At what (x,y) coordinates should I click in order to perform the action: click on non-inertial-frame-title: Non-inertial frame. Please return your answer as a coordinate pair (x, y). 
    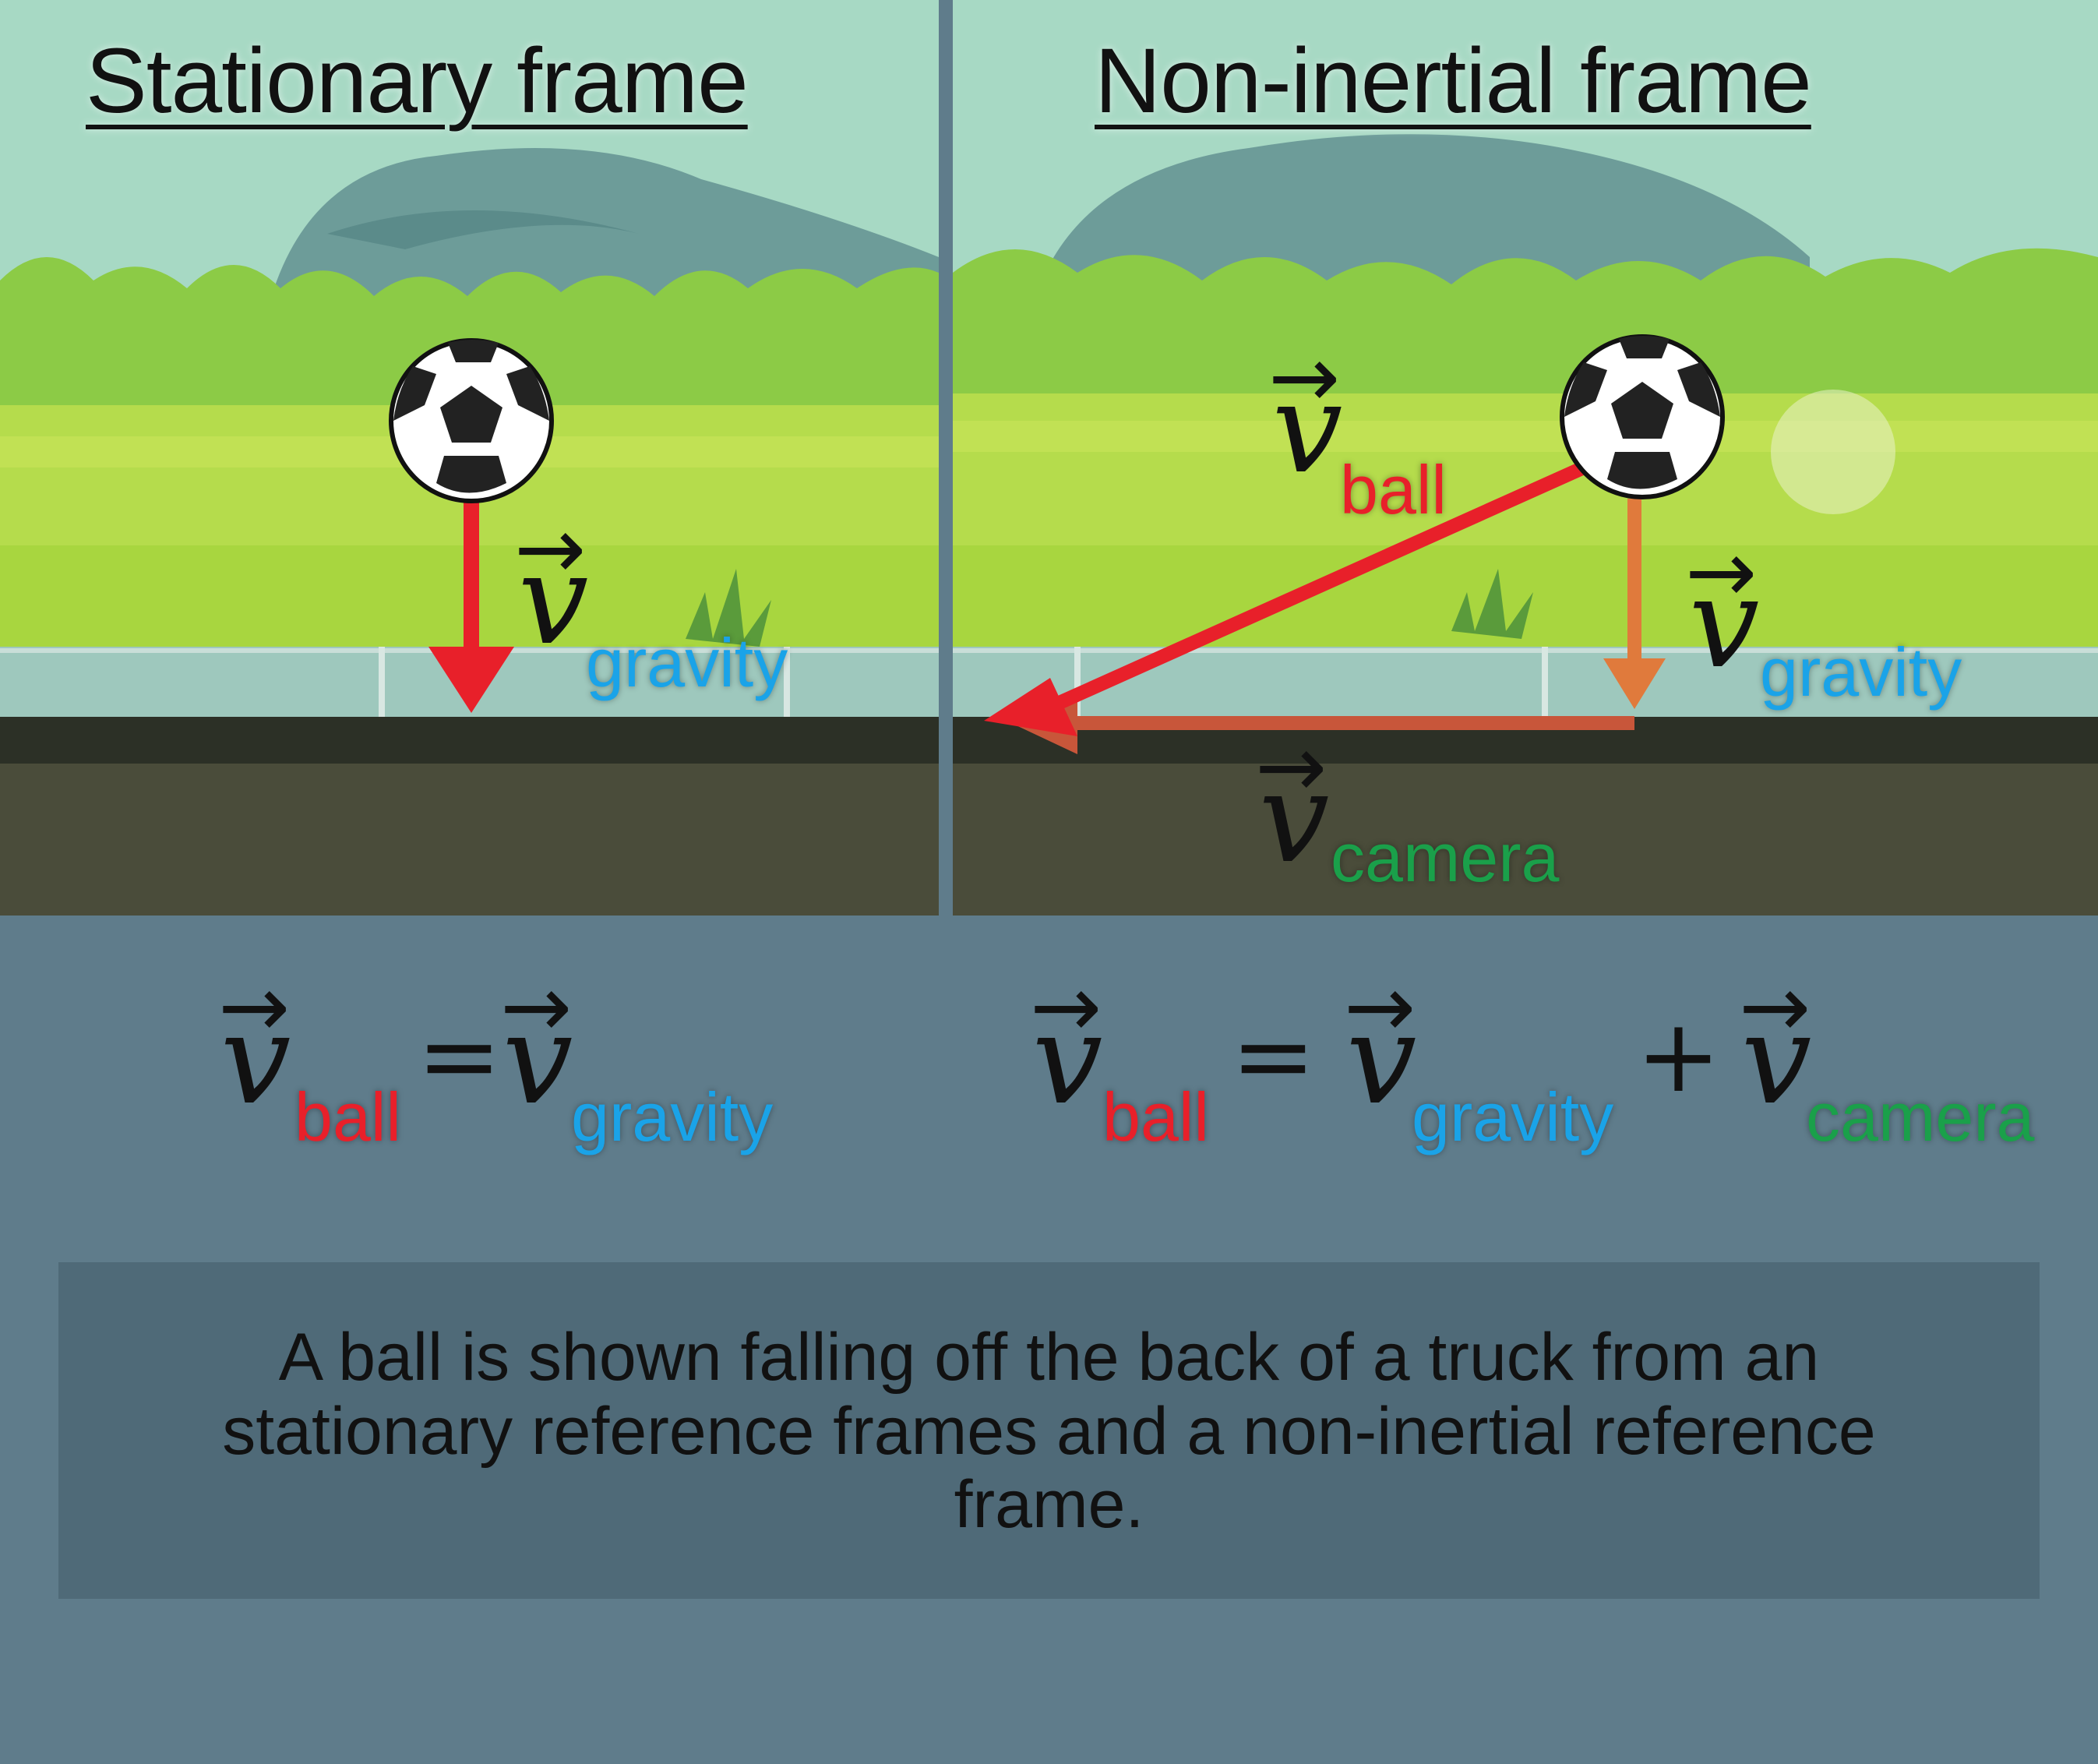
    Looking at the image, I should click on (1453, 81).